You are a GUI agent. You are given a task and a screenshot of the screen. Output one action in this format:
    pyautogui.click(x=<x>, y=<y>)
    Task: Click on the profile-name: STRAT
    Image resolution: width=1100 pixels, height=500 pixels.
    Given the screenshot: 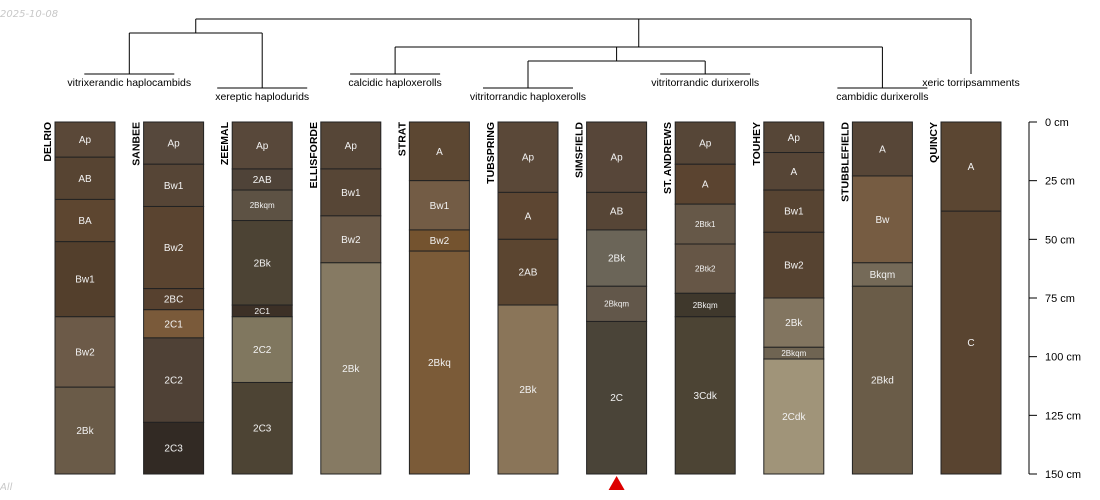 What is the action you would take?
    pyautogui.click(x=402, y=138)
    